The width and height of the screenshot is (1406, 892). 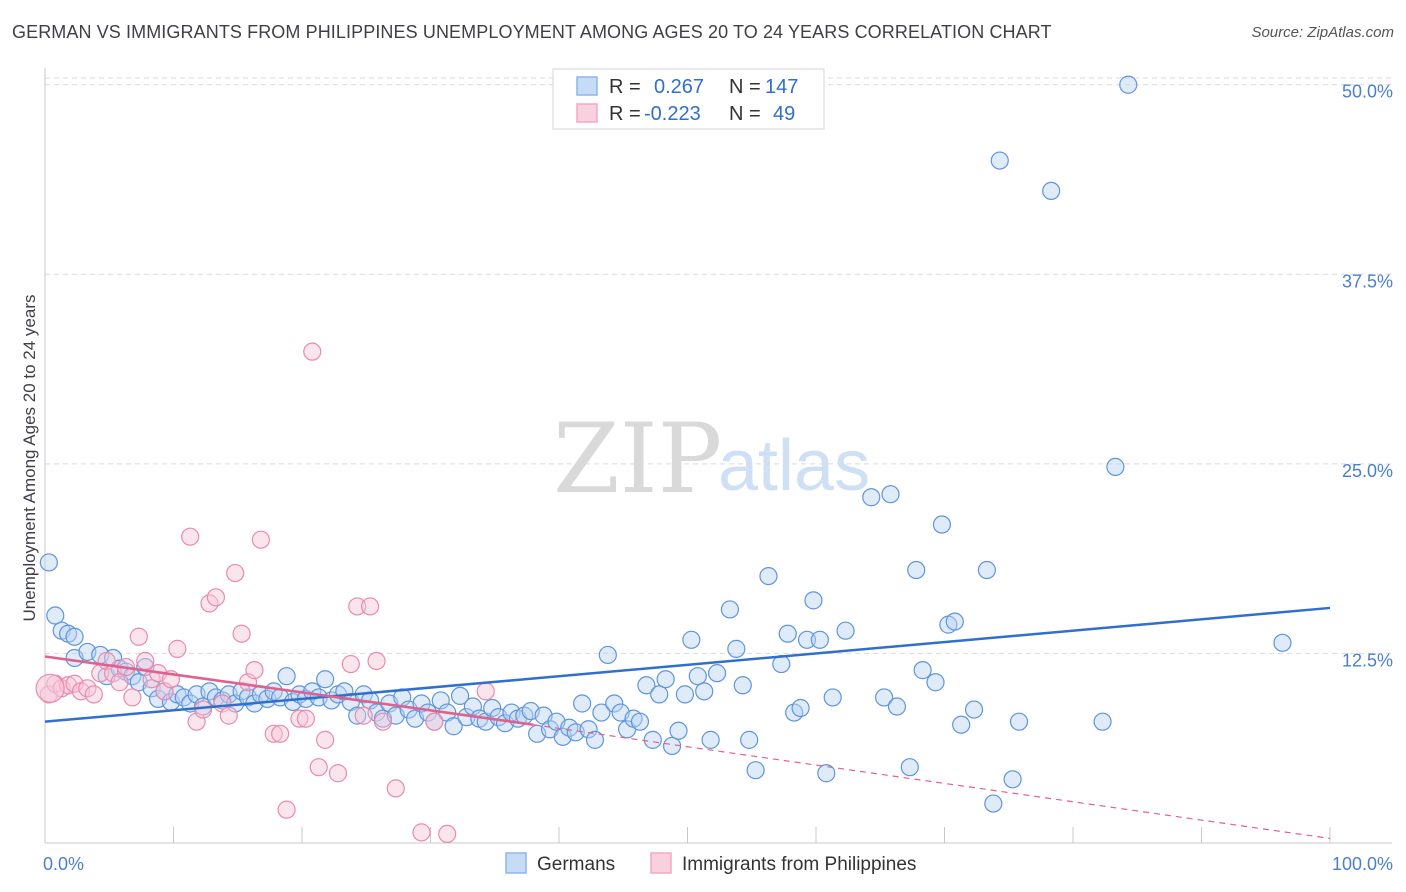 What do you see at coordinates (661, 863) in the screenshot?
I see `bottom-legend-swatch-philippines` at bounding box center [661, 863].